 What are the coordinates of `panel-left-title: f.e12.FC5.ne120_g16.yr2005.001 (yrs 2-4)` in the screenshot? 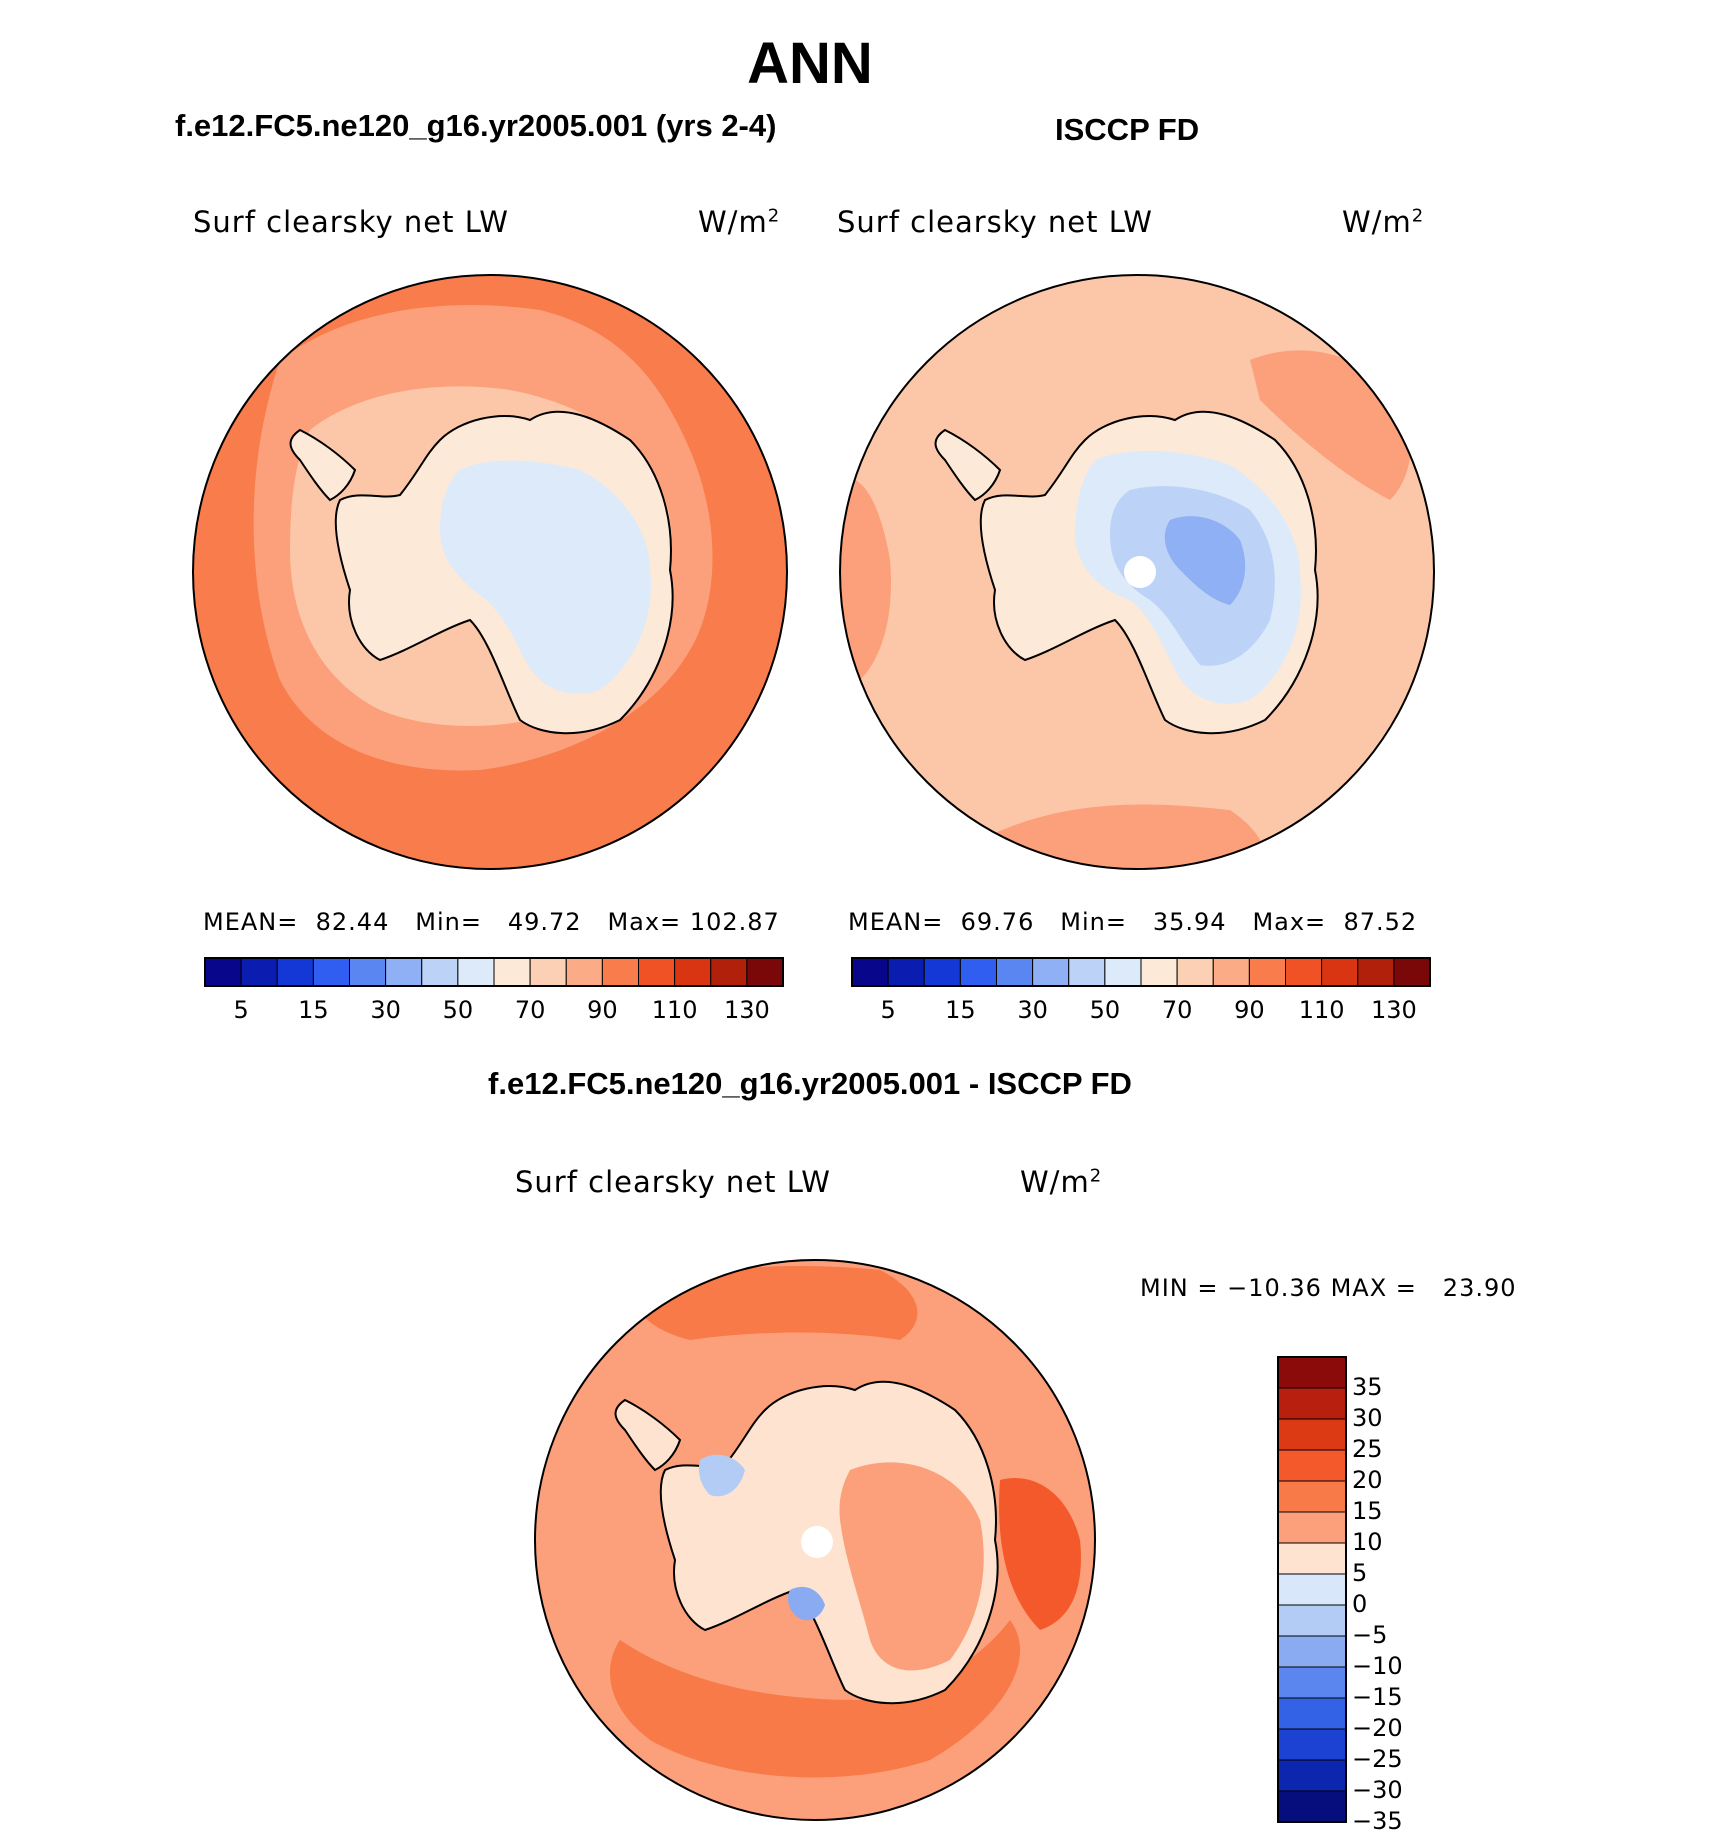 It's located at (476, 125).